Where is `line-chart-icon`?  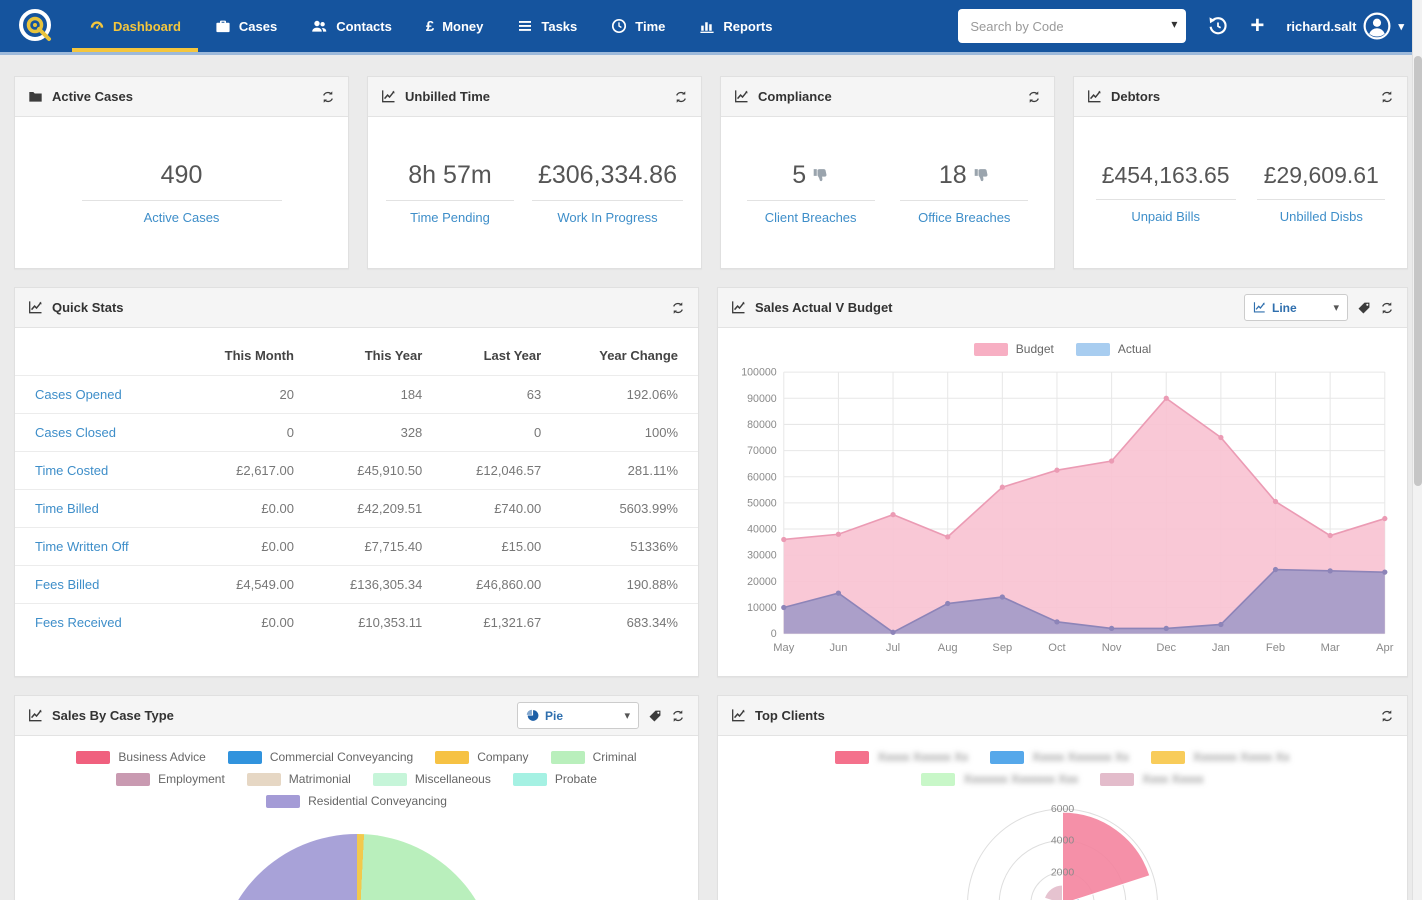 line-chart-icon is located at coordinates (388, 96).